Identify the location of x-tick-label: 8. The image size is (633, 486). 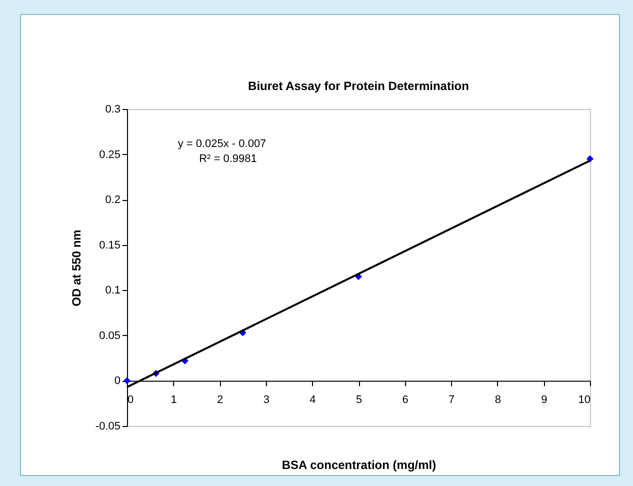
(497, 400).